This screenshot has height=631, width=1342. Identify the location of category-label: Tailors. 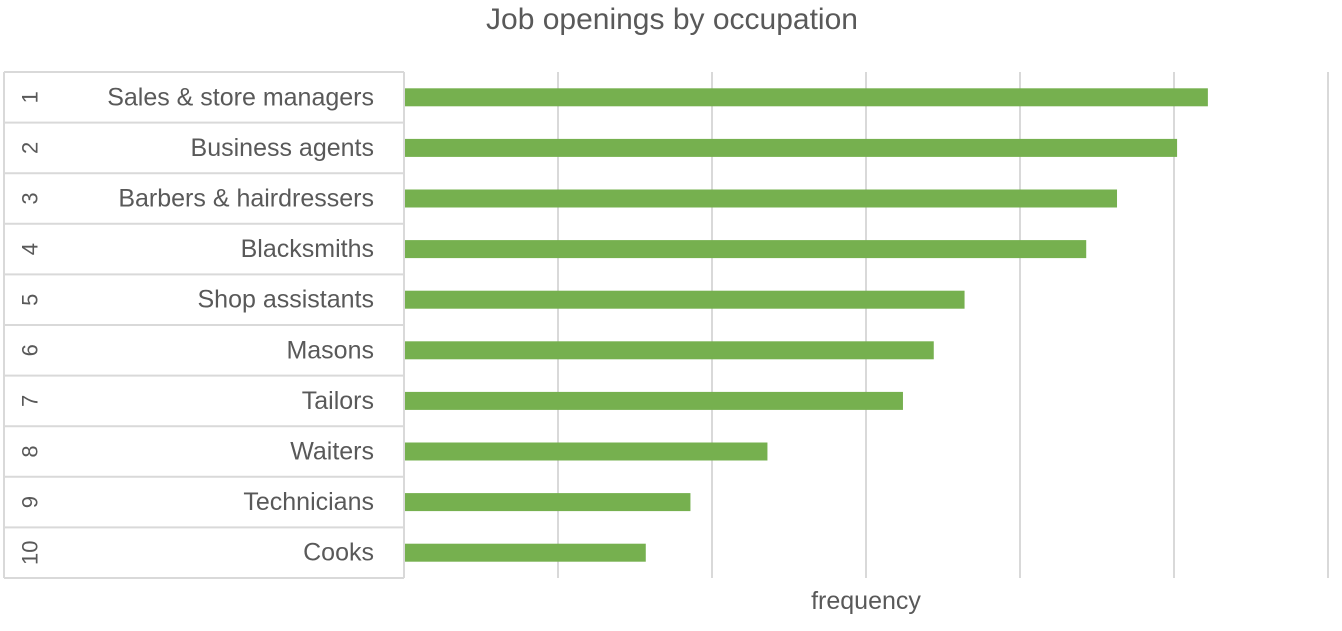
(338, 401).